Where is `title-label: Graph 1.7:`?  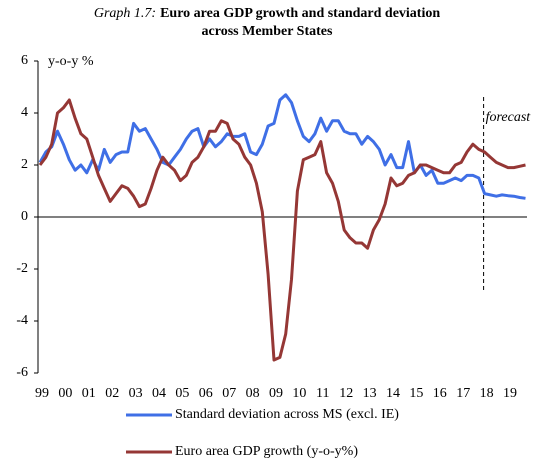
title-label: Graph 1.7: is located at coordinates (125, 13).